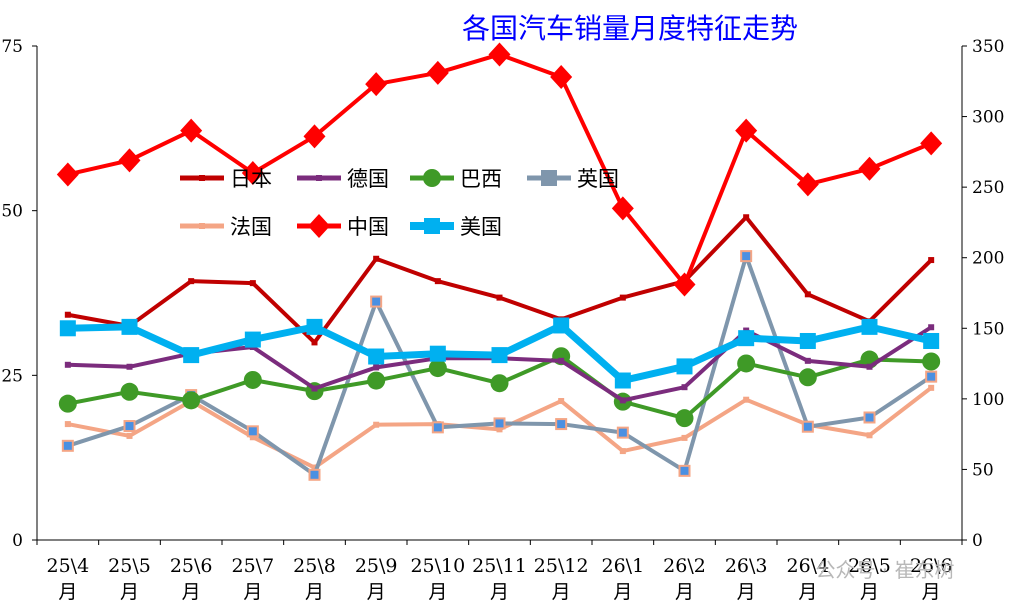 This screenshot has width=1019, height=613. Describe the element at coordinates (988, 47) in the screenshot. I see `y-right-tick-label: 350` at that location.